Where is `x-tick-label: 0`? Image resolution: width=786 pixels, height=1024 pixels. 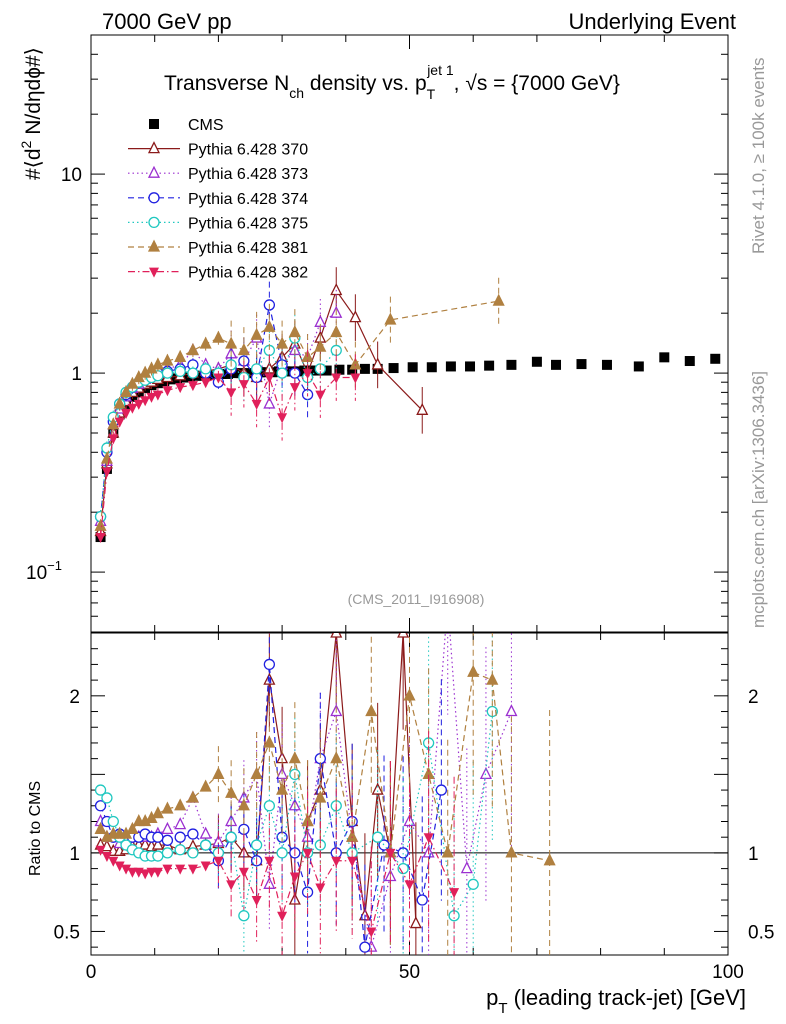
x-tick-label: 0 is located at coordinates (91, 972).